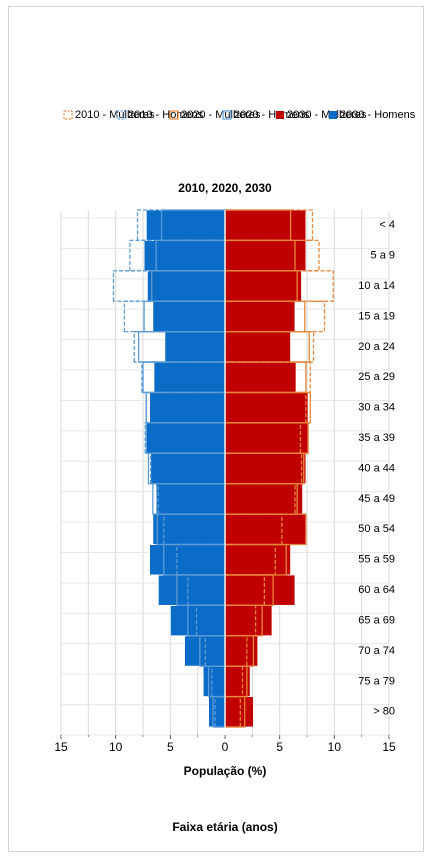 The image size is (433, 860). What do you see at coordinates (376, 377) in the screenshot?
I see `category-tick-label: 25 a 29` at bounding box center [376, 377].